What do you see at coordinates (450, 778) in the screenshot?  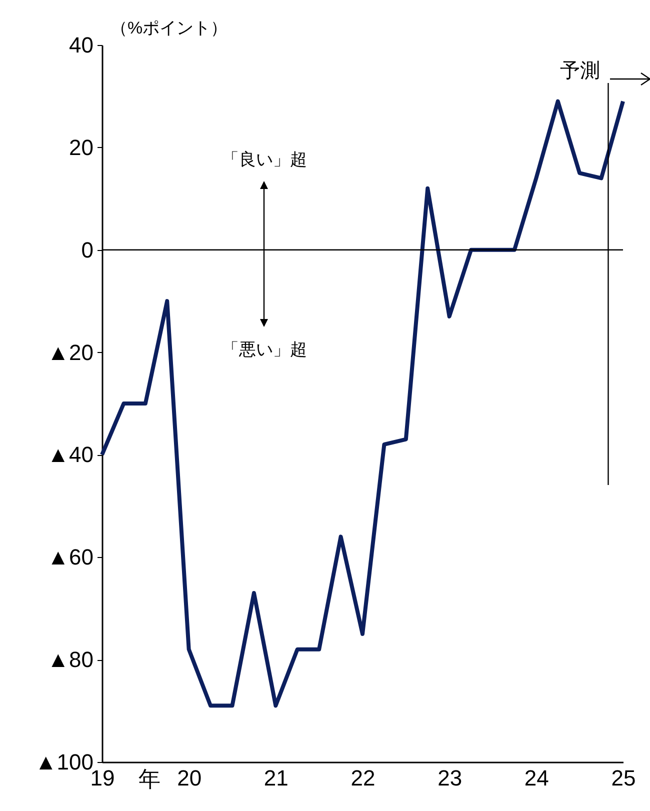 I see `x-tick-label: 23` at bounding box center [450, 778].